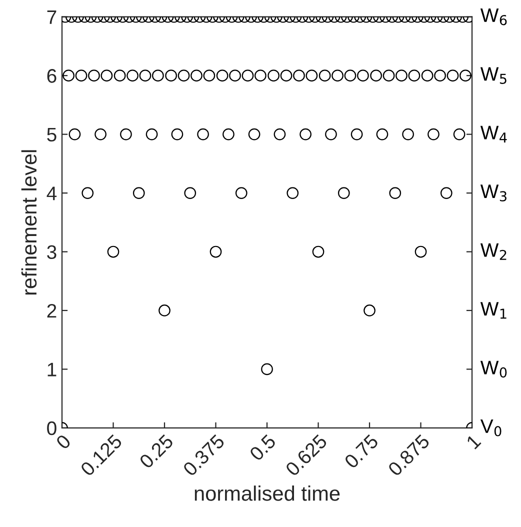 The image size is (521, 527). I want to click on x-axis-title: normalised time, so click(267, 493).